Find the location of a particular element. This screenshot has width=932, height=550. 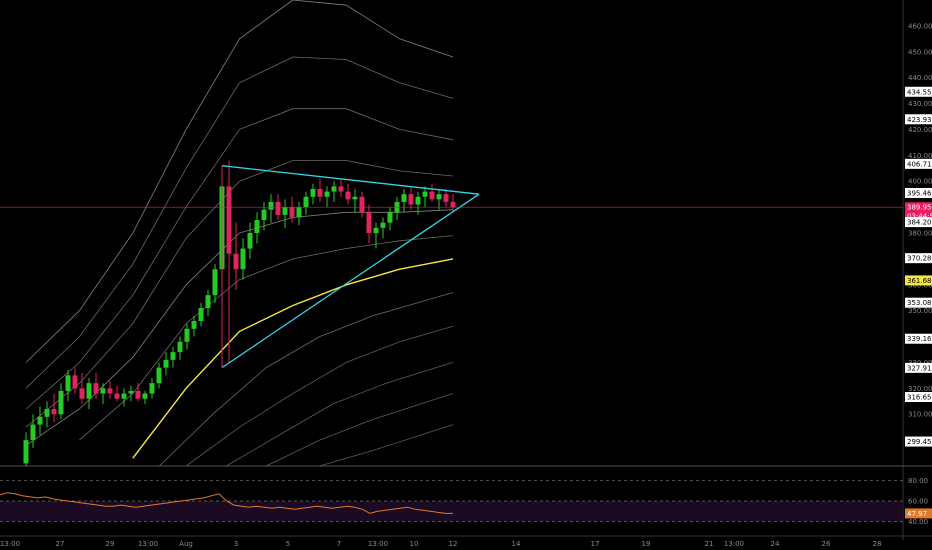

price-badge-label: 339.16 is located at coordinates (919, 339).